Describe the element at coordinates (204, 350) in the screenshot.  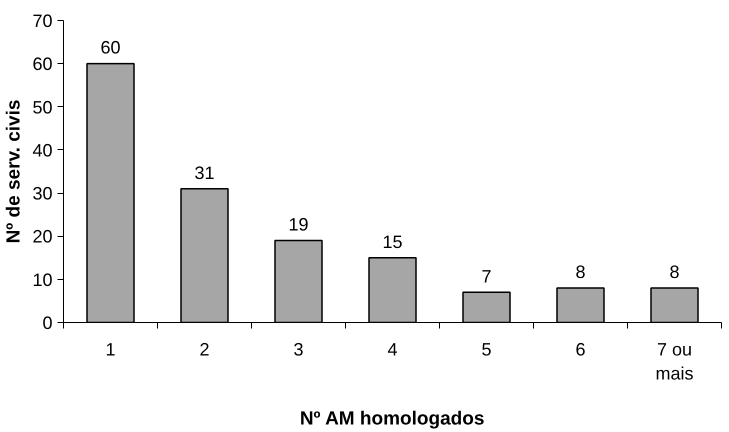
I see `x-tick-label: 2` at that location.